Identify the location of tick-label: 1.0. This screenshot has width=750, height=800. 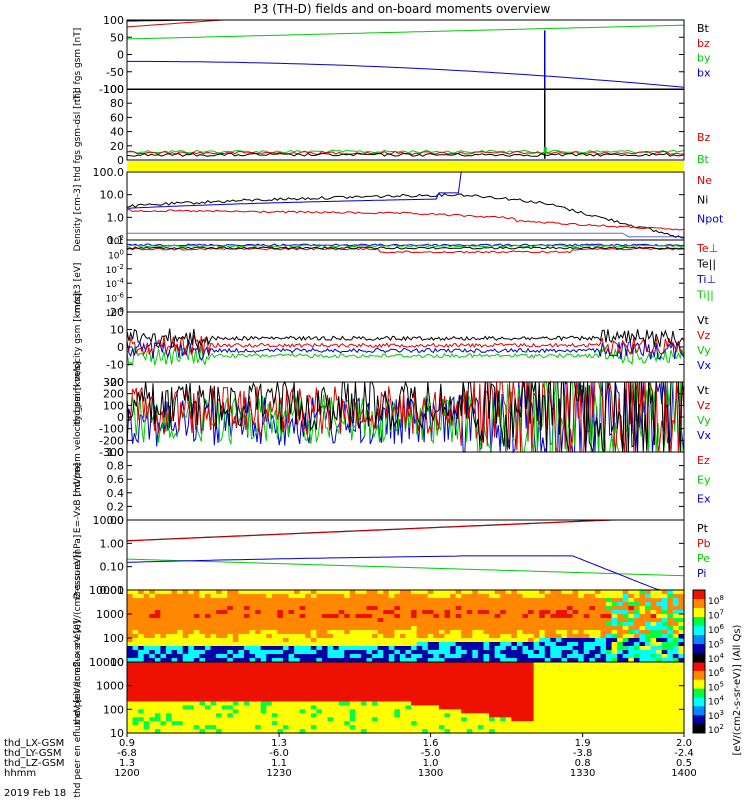
(116, 217).